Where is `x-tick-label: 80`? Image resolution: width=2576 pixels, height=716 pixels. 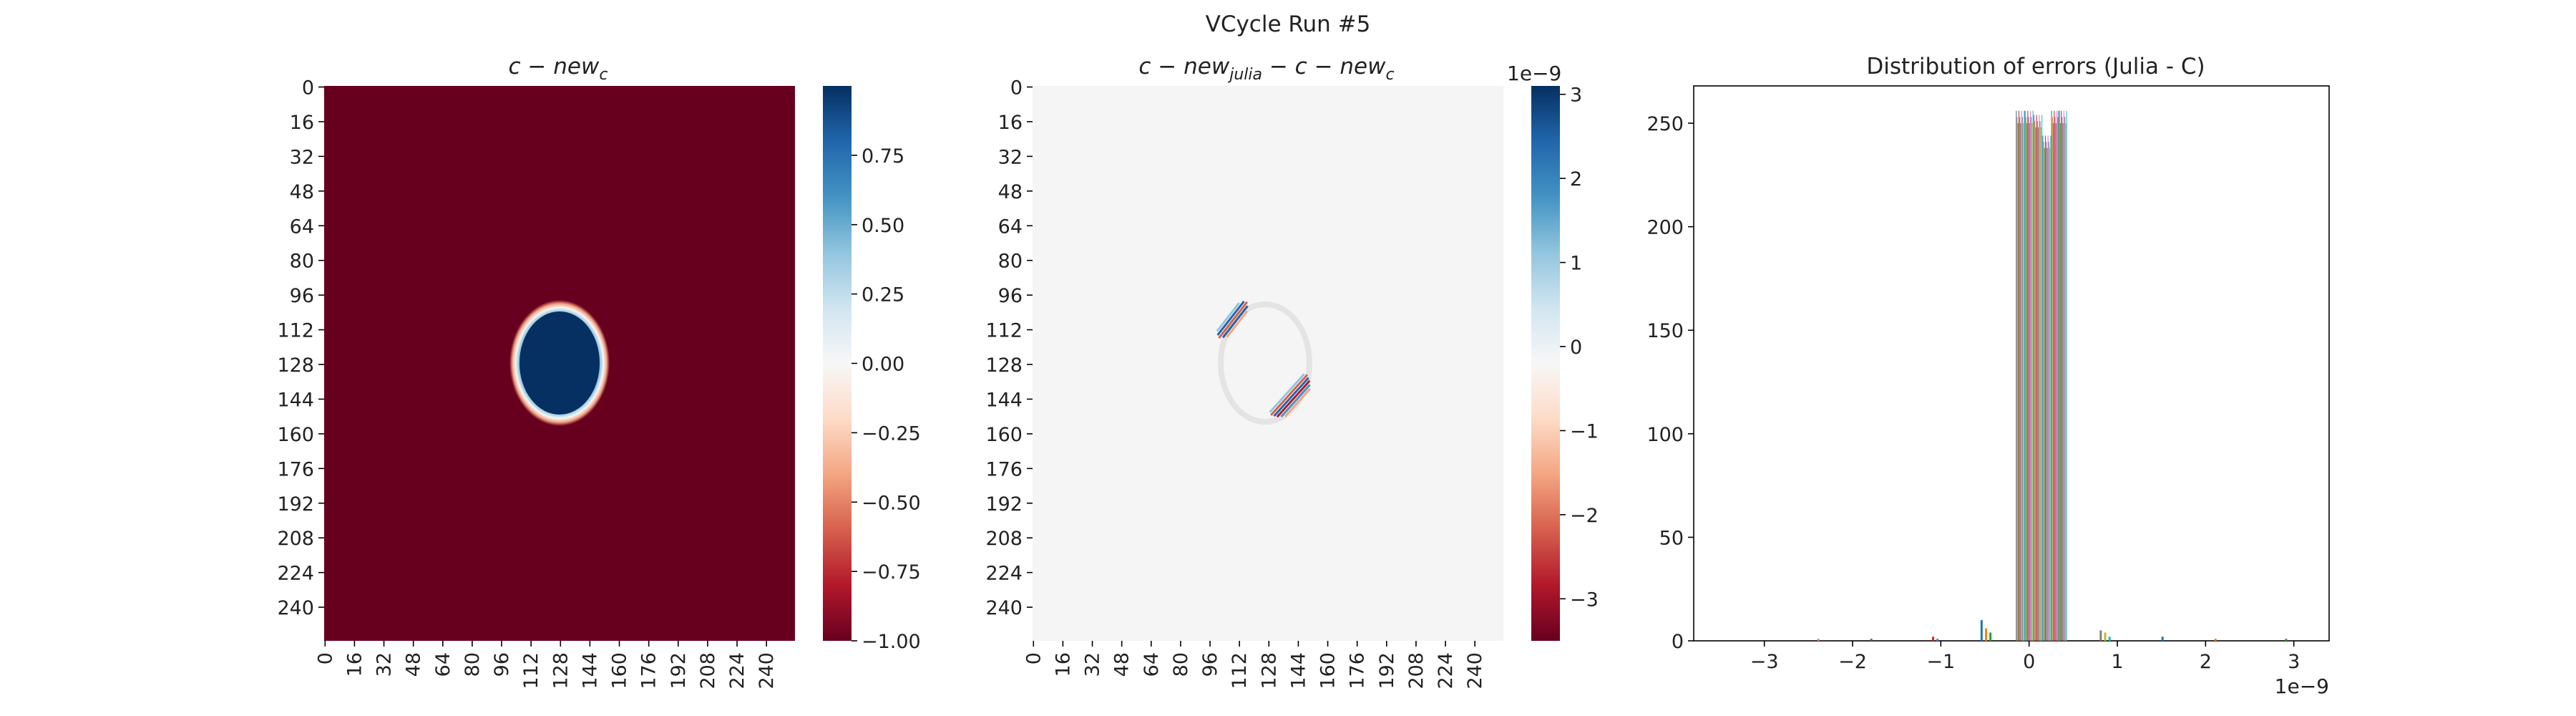 x-tick-label: 80 is located at coordinates (1181, 664).